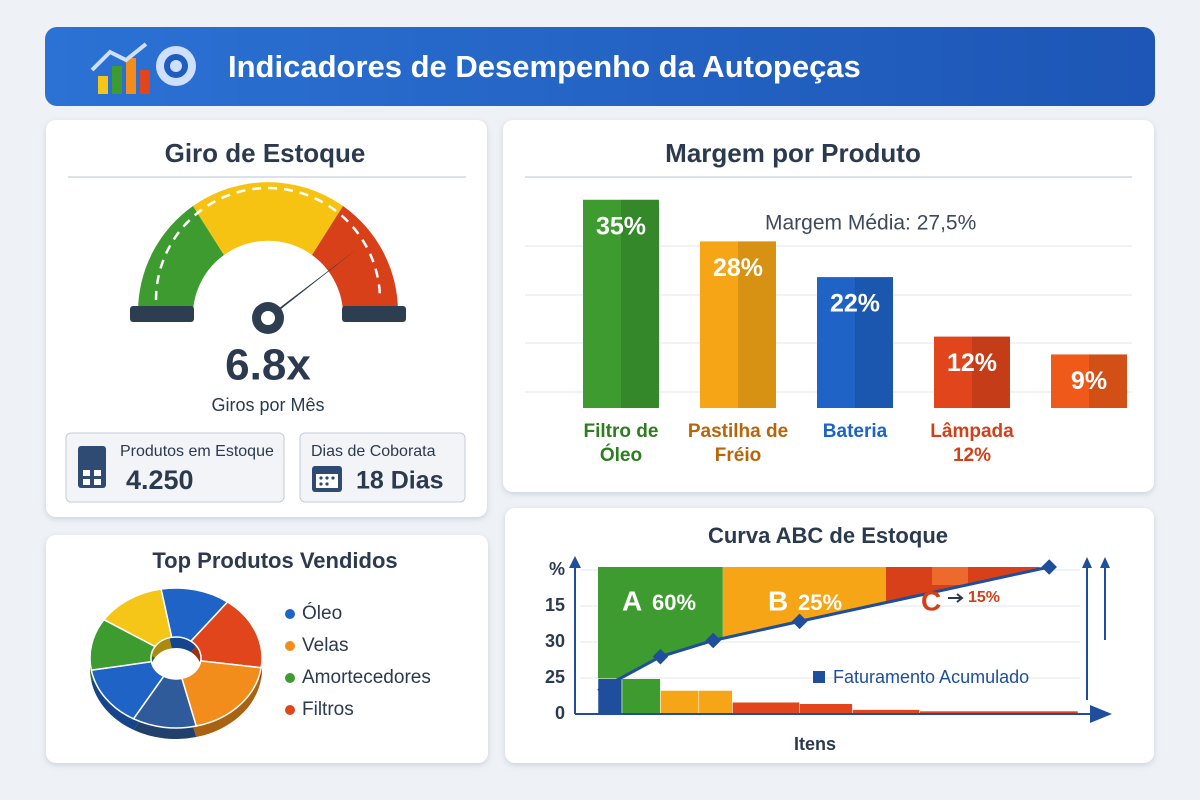 Image resolution: width=1200 pixels, height=800 pixels. What do you see at coordinates (210, 469) in the screenshot?
I see `stat-icon` at bounding box center [210, 469].